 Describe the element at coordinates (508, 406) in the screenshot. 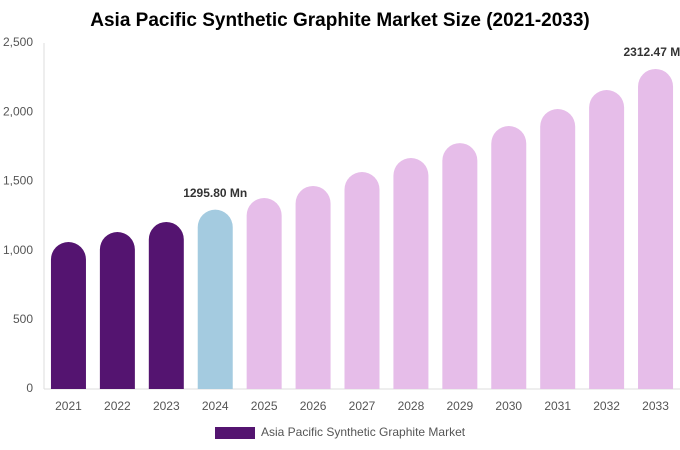

I see `x-tick-label: 2030` at that location.